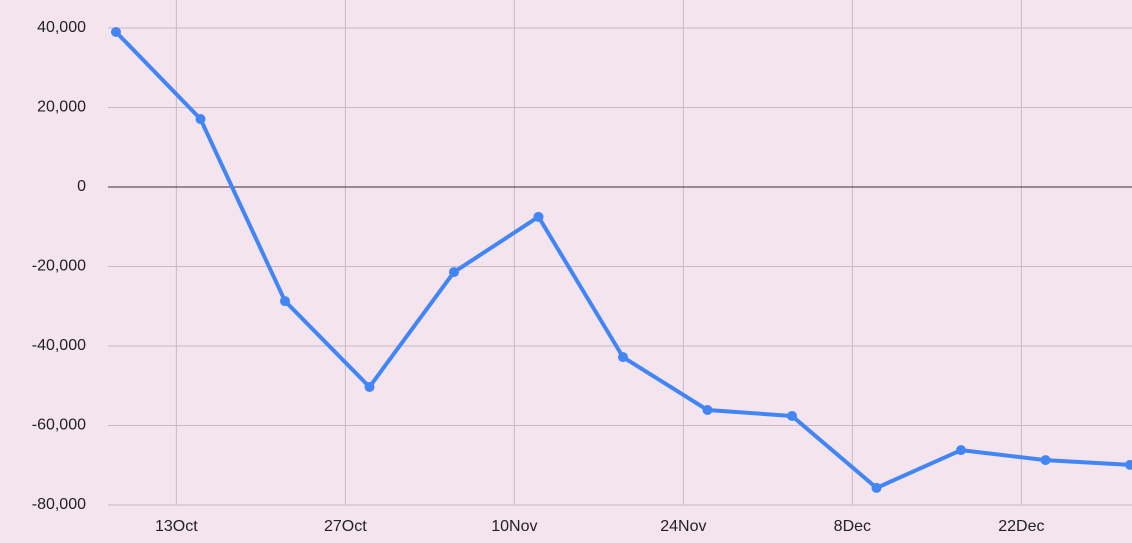 The image size is (1132, 543). Describe the element at coordinates (683, 526) in the screenshot. I see `x-tick-label: 24Nov` at that location.